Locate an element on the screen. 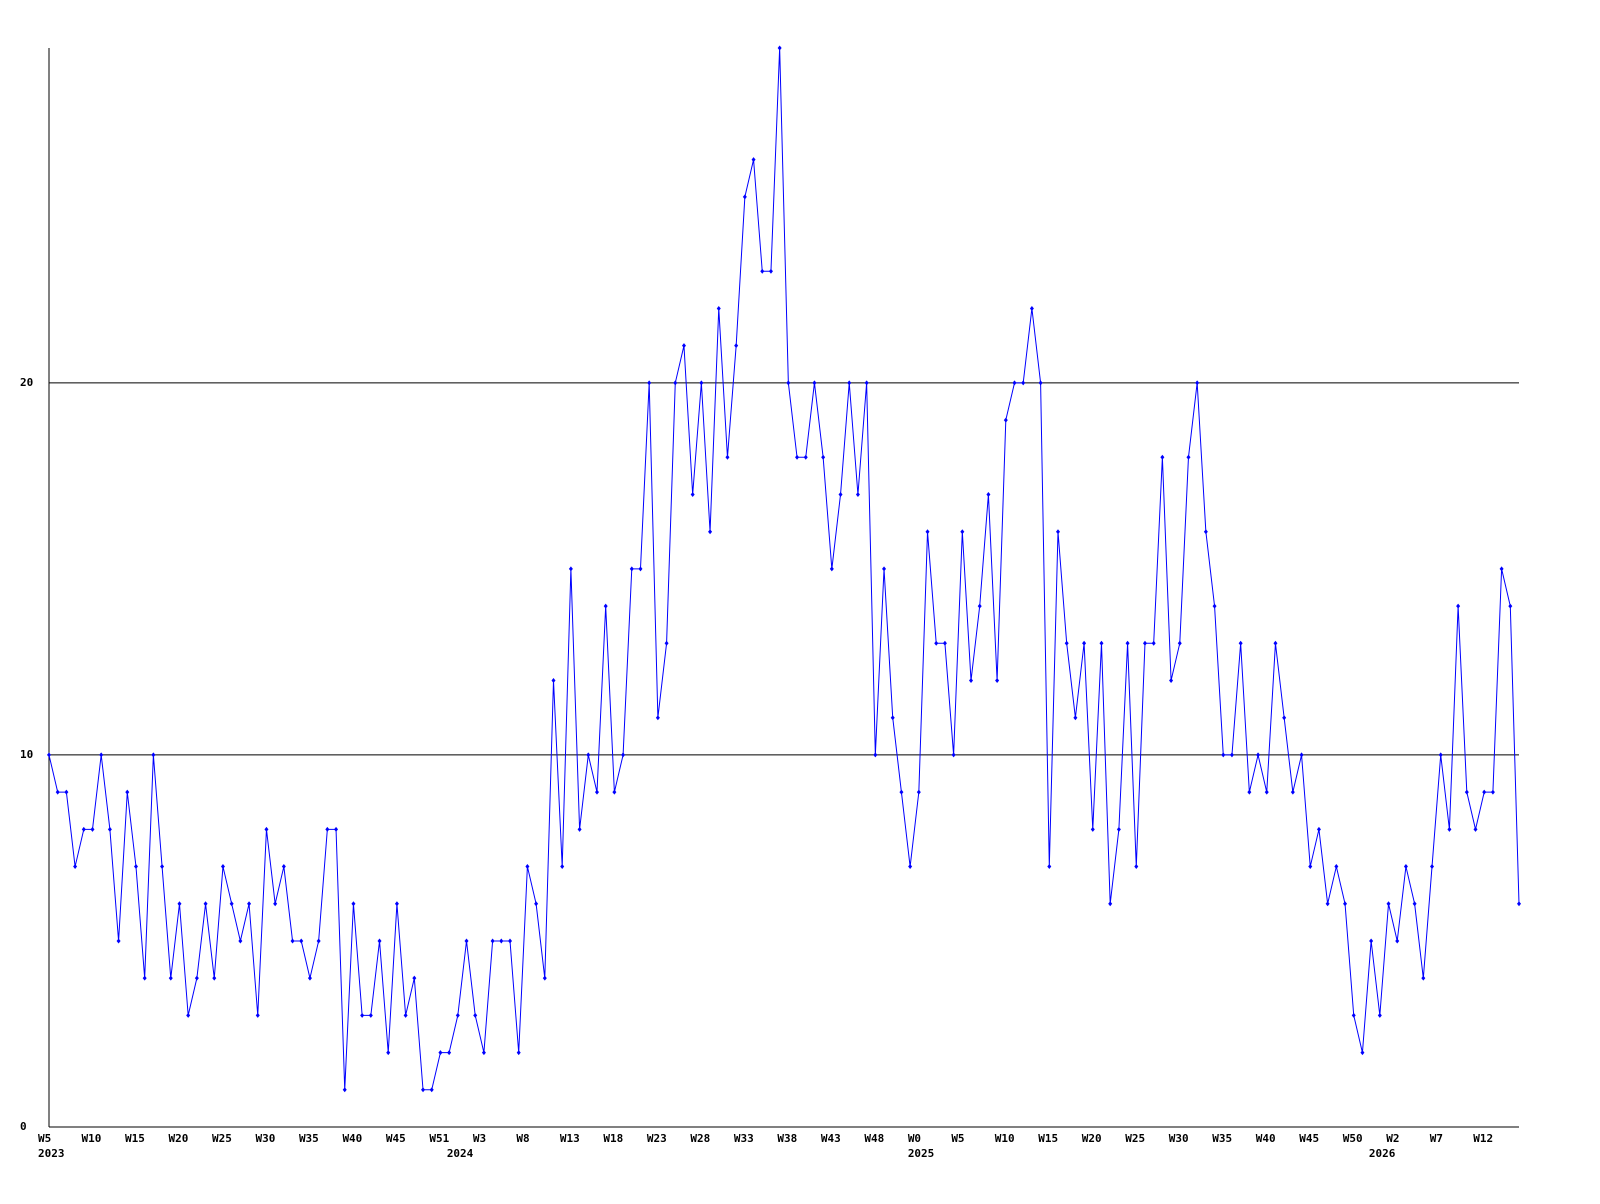 Image resolution: width=1600 pixels, height=1204 pixels. x-tick-label: W28 is located at coordinates (700, 1138).